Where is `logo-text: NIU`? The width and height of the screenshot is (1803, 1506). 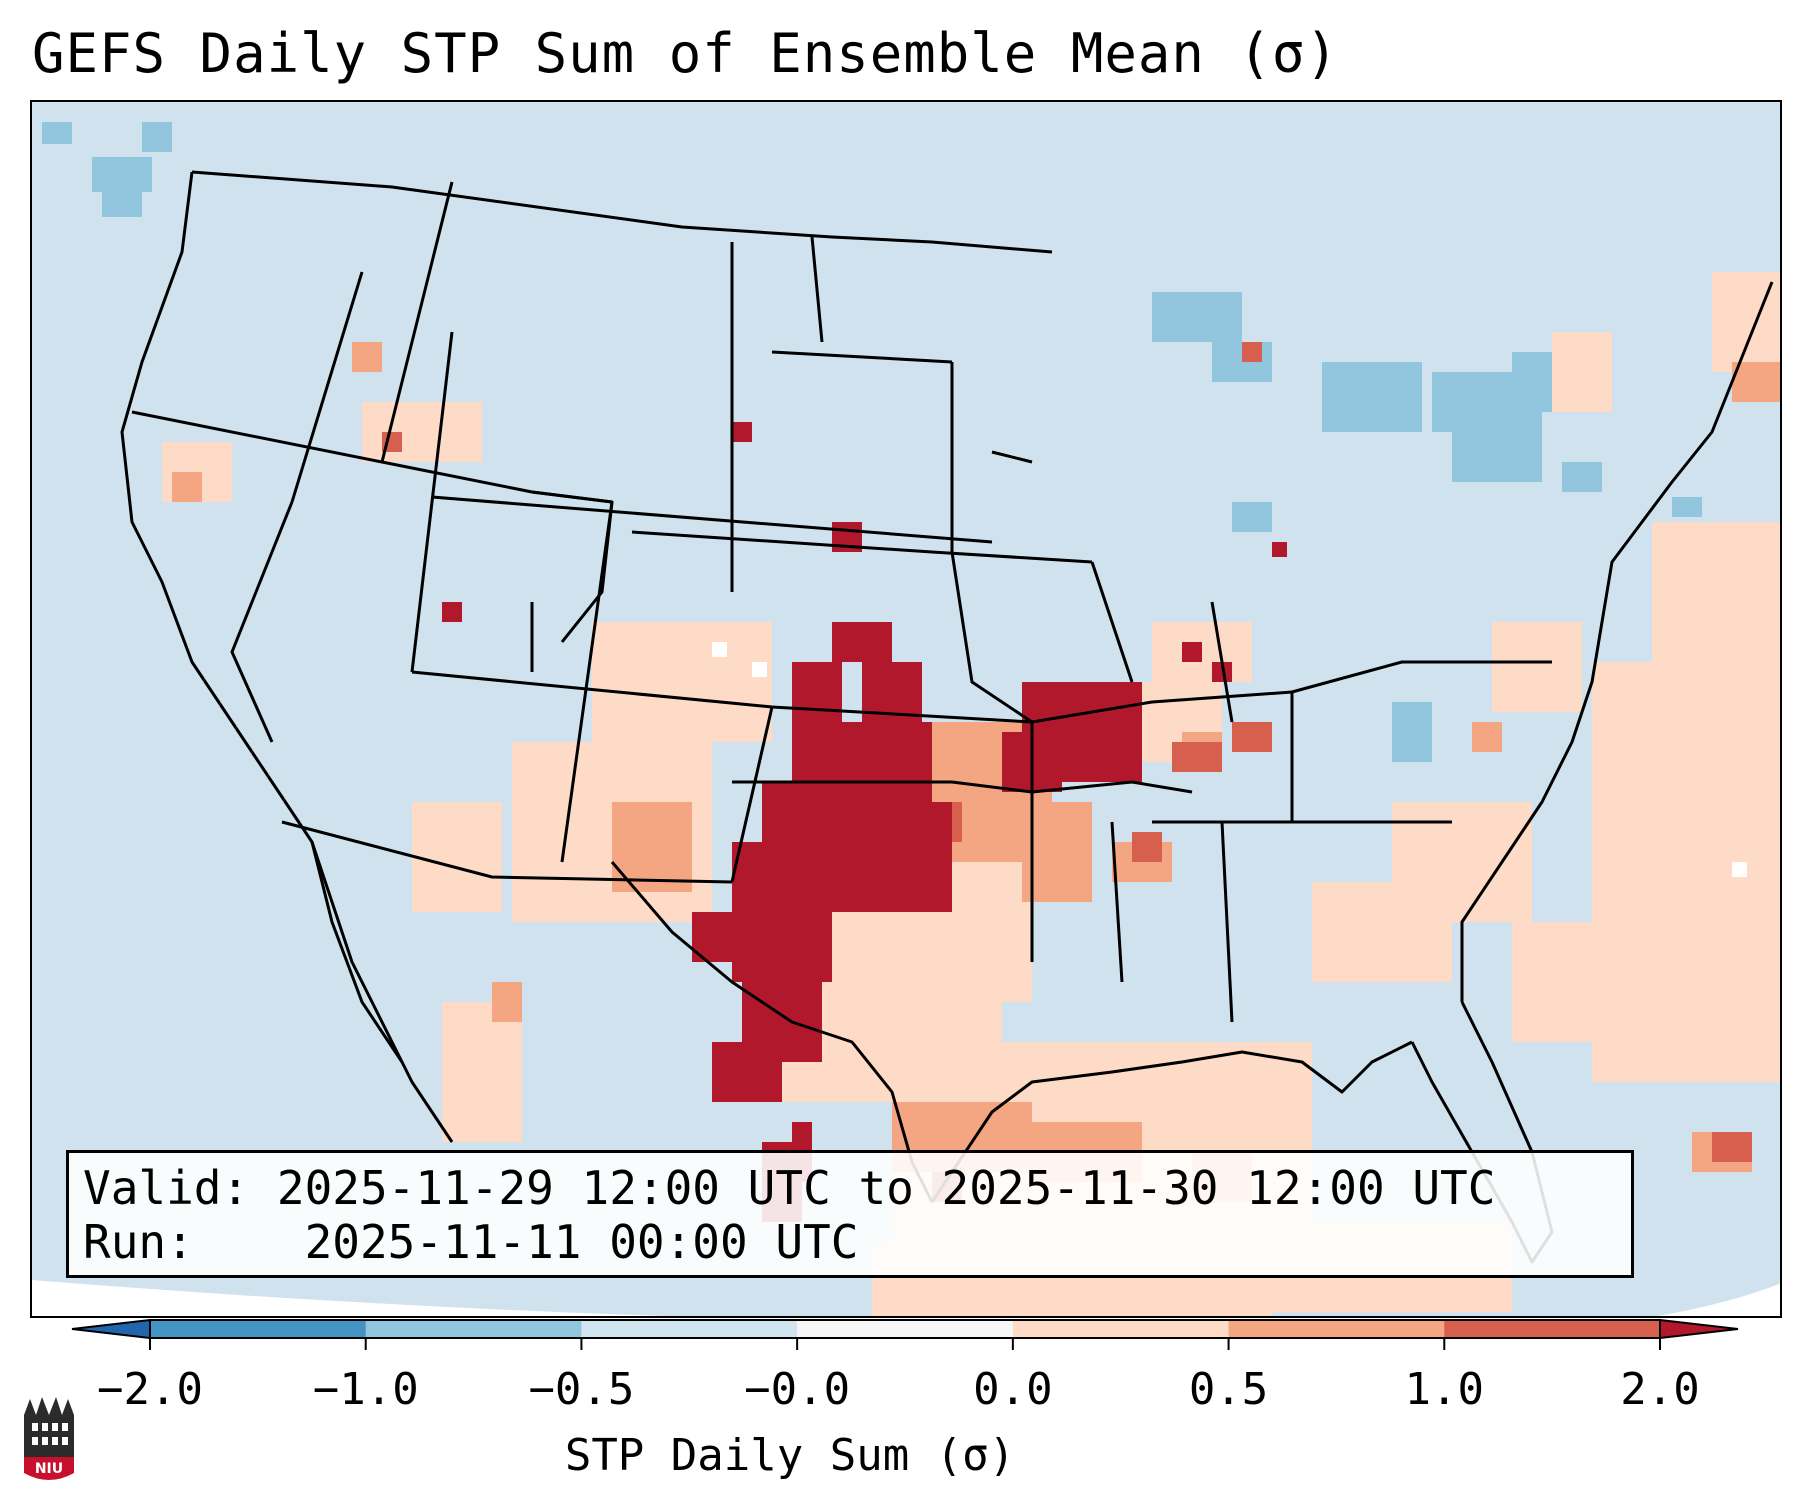 logo-text: NIU is located at coordinates (49, 1469).